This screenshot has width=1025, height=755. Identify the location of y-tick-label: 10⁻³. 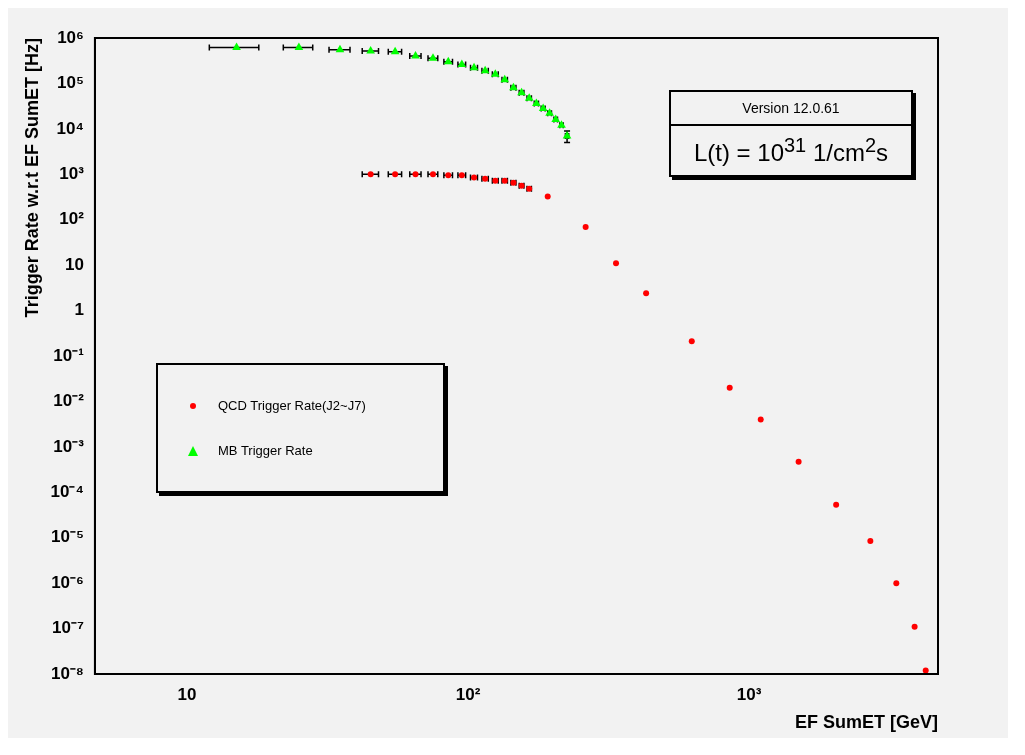
(69, 446).